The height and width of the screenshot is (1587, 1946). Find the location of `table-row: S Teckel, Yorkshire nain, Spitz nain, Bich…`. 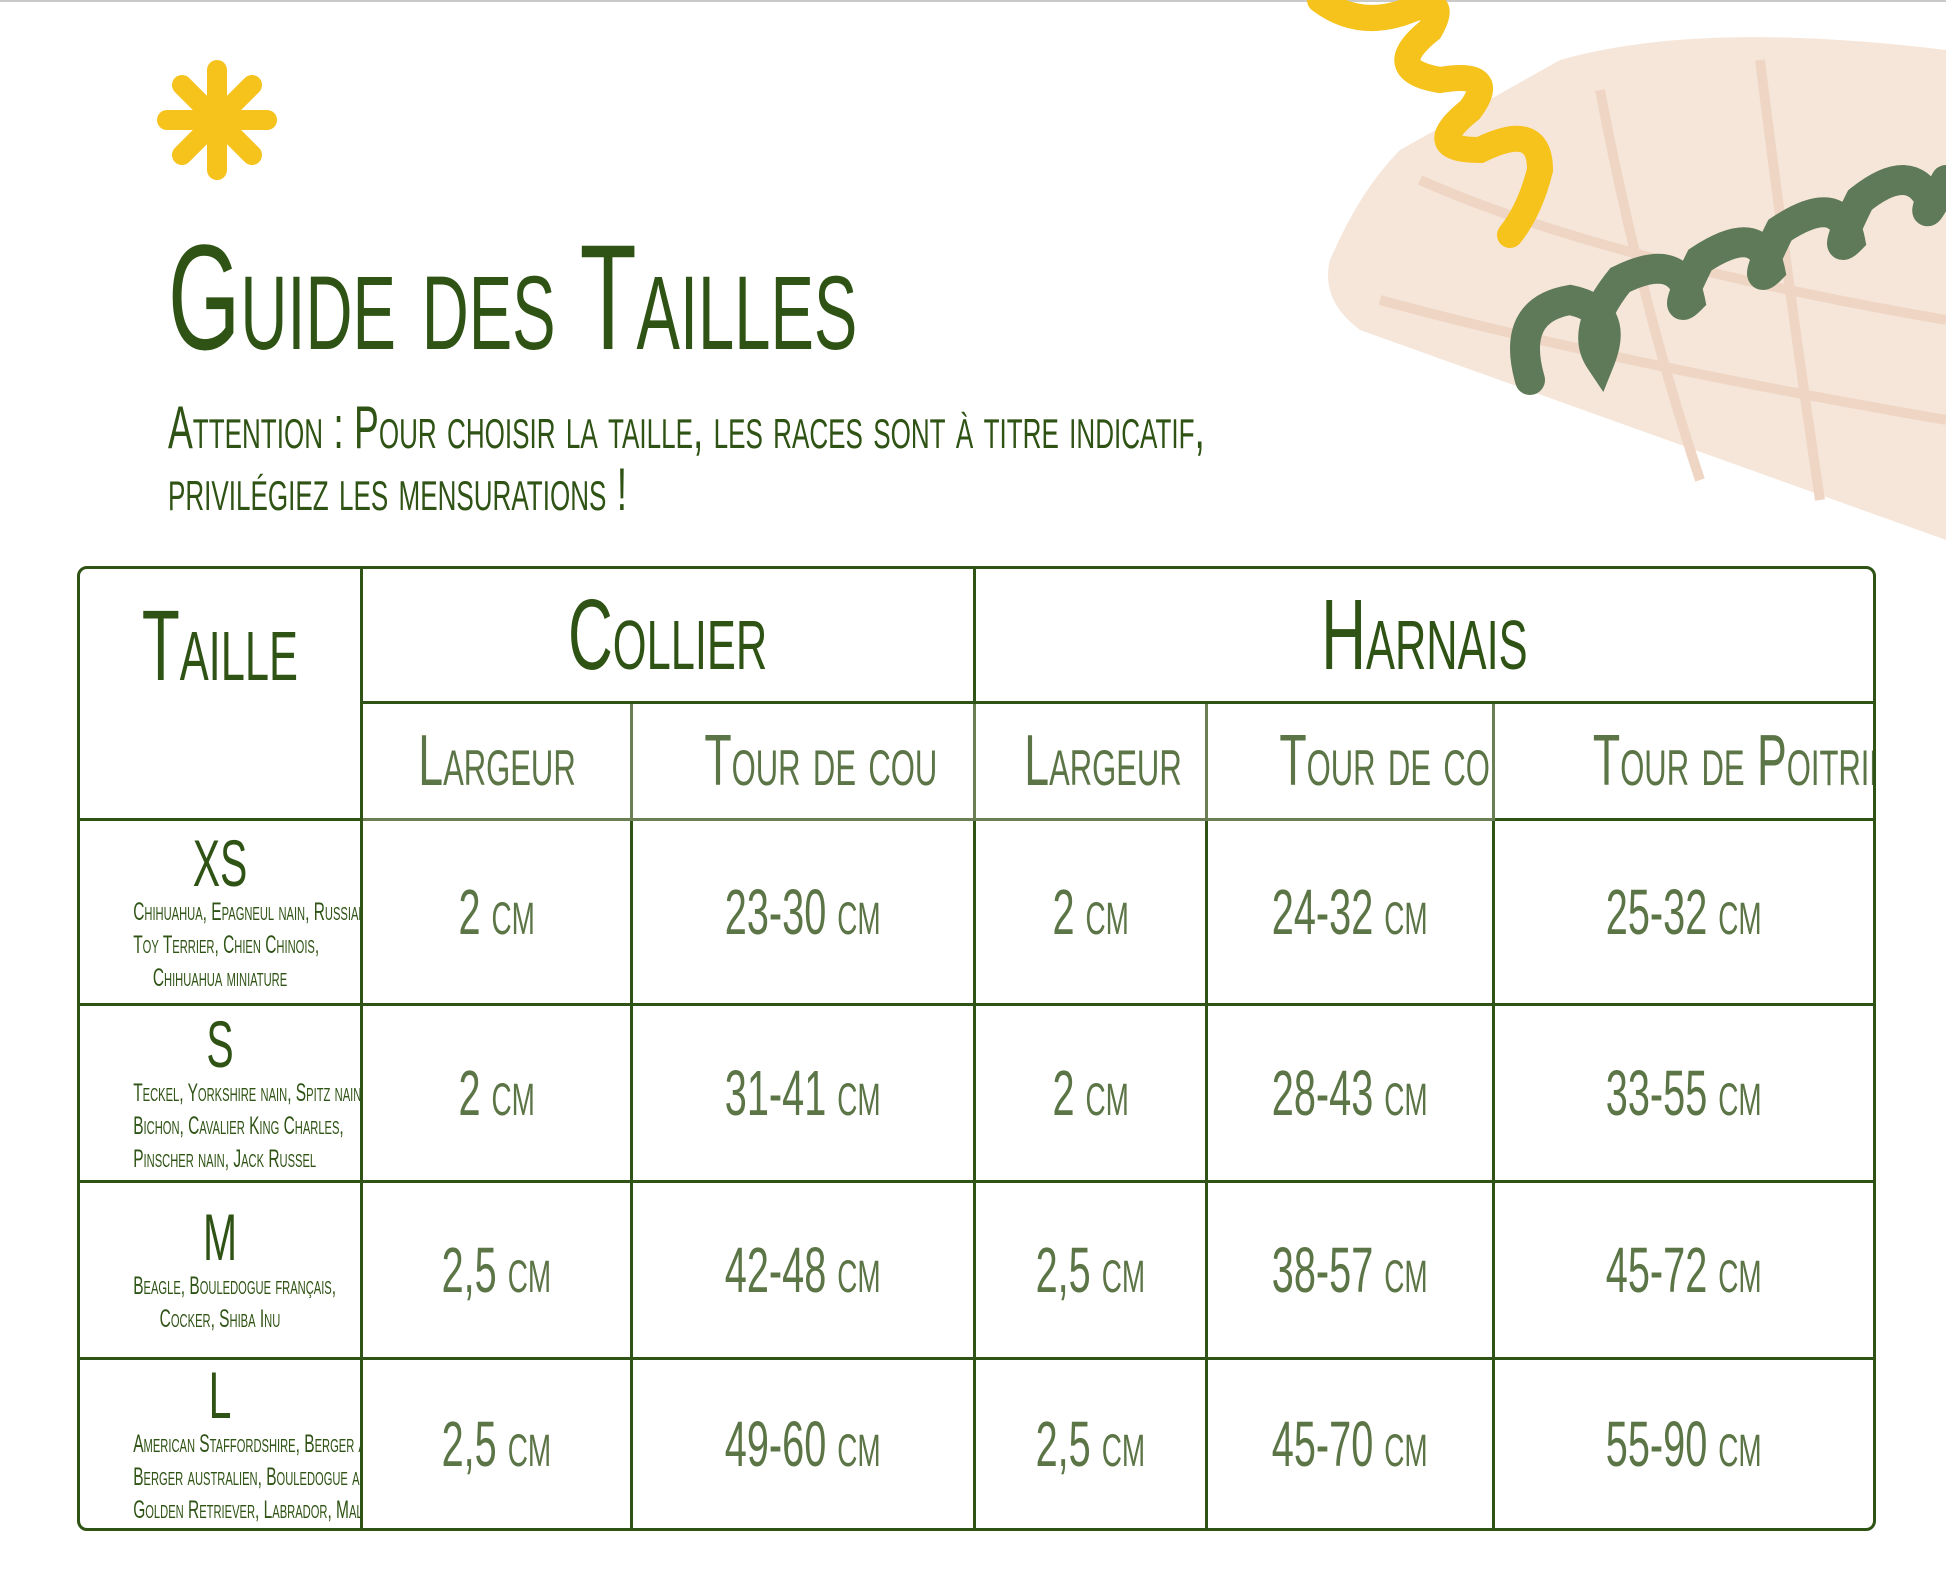

table-row: S Teckel, Yorkshire nain, Spitz nain, Bich… is located at coordinates (976, 1094).